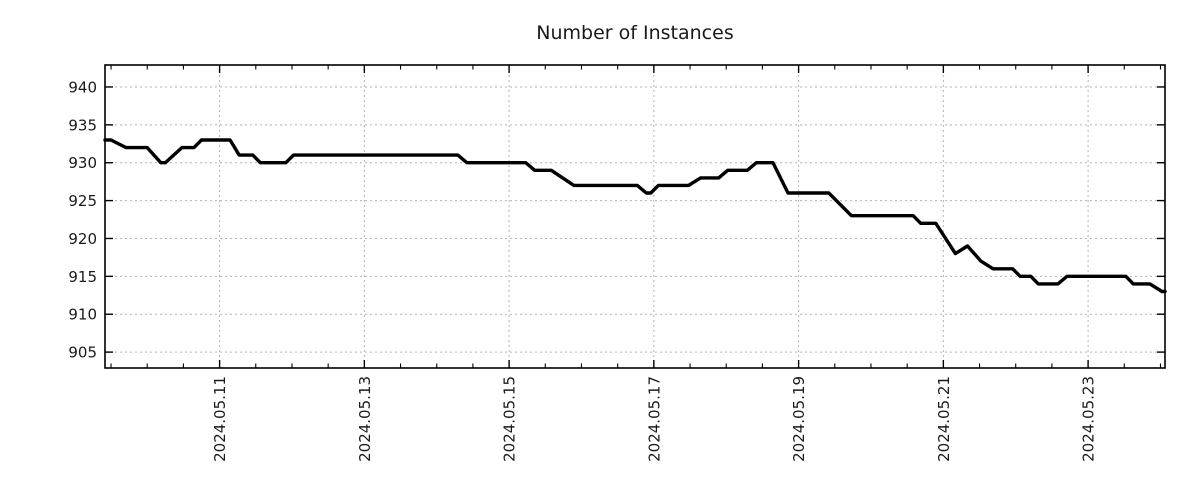  I want to click on x-tick-label: 2024.05.11, so click(220, 419).